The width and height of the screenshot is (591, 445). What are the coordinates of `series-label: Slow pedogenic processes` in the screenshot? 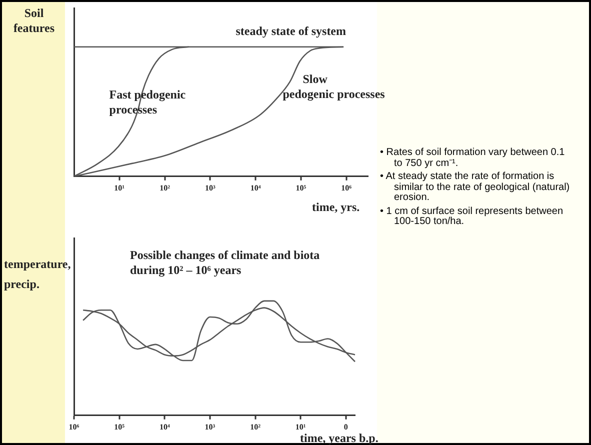 It's located at (334, 87).